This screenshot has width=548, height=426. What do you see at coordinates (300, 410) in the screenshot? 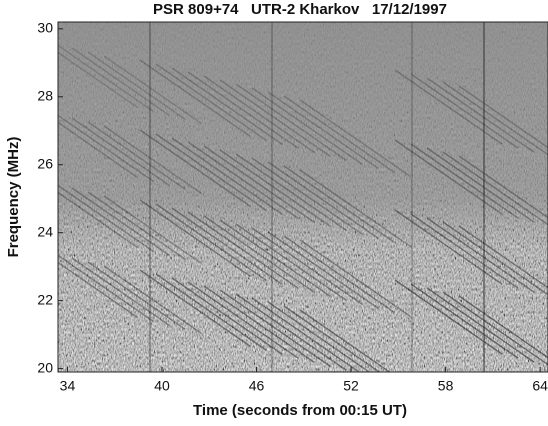
I see `x-axis-label: Time (seconds from 00:15 UT)` at bounding box center [300, 410].